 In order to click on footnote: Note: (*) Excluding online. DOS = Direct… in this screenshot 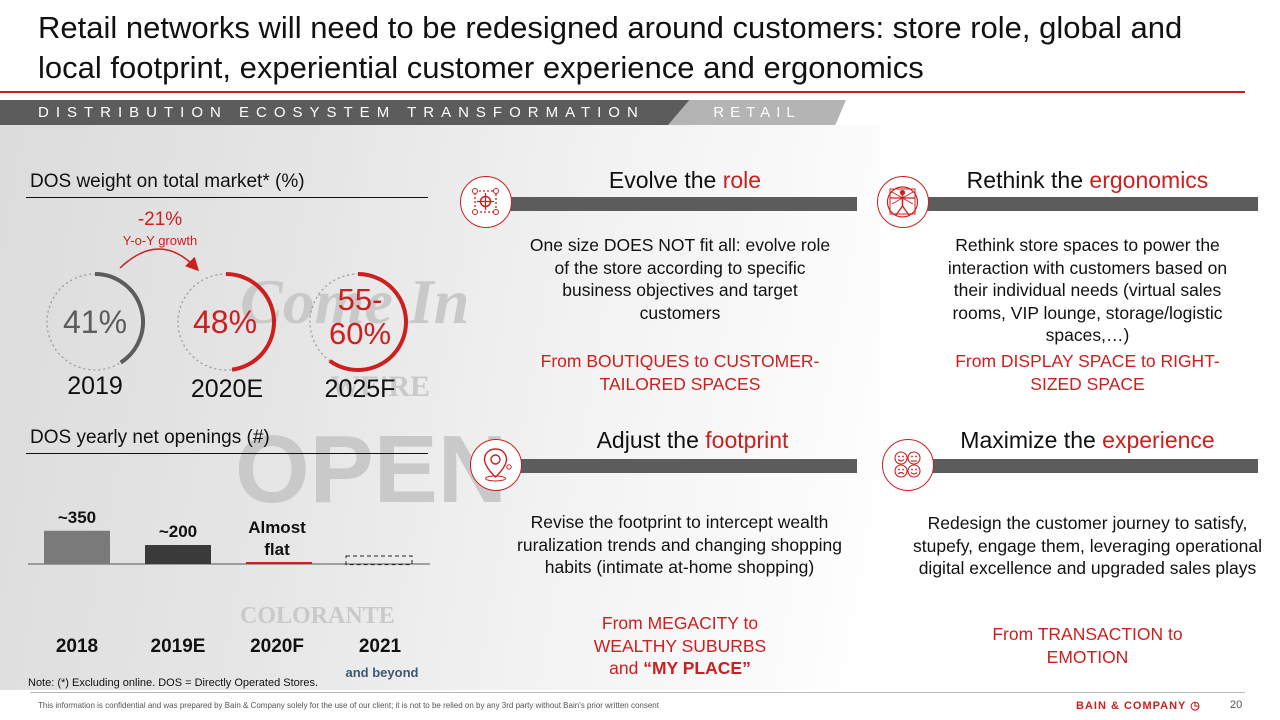, I will do `click(173, 683)`.